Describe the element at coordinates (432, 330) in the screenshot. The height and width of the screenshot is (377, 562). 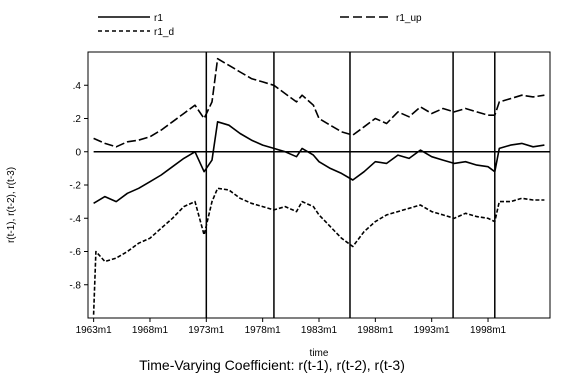
I see `x-tick-label: 1993m1` at that location.